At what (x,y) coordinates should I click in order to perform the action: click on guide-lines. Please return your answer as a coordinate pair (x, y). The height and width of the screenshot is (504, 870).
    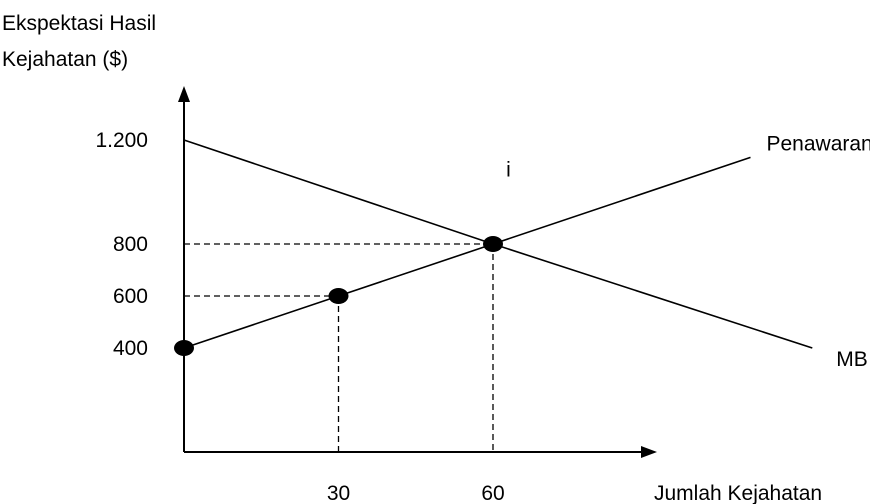
    Looking at the image, I should click on (339, 347).